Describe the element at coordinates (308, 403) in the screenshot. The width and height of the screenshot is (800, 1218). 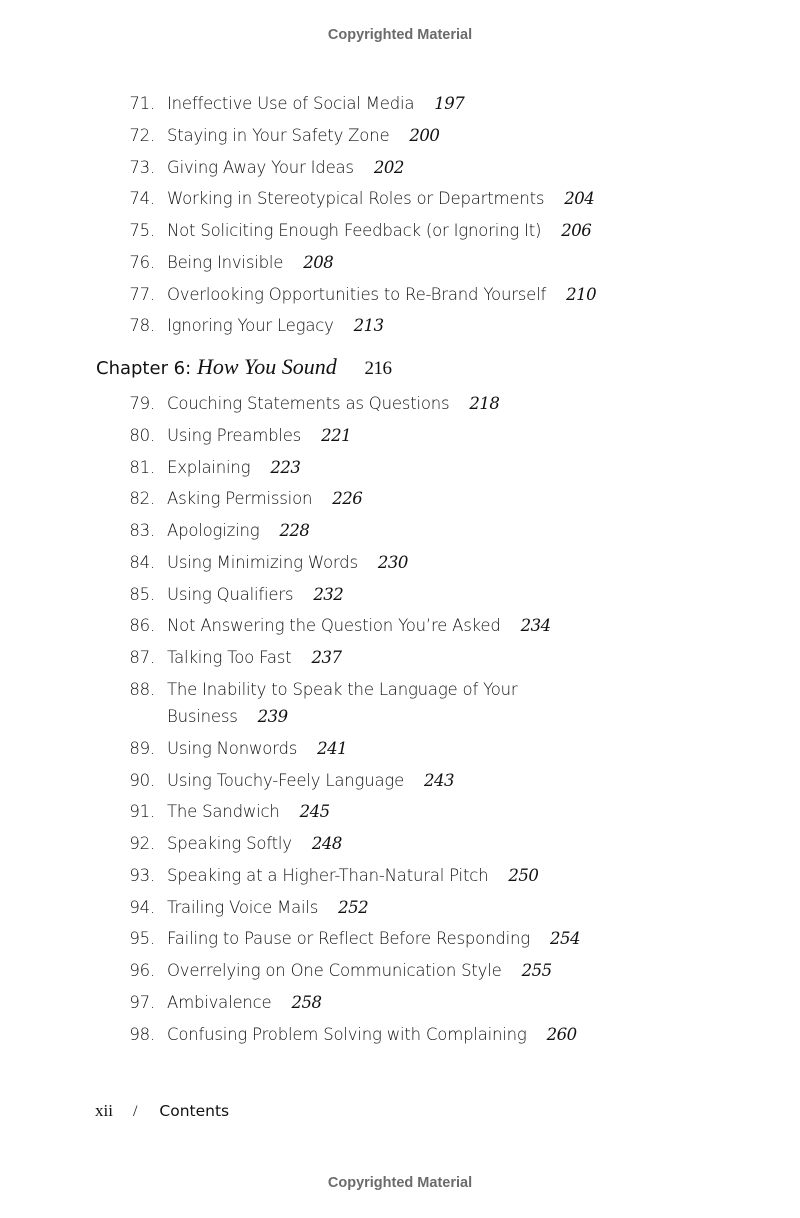
I see `entry-title: Couching Statements as Questions` at that location.